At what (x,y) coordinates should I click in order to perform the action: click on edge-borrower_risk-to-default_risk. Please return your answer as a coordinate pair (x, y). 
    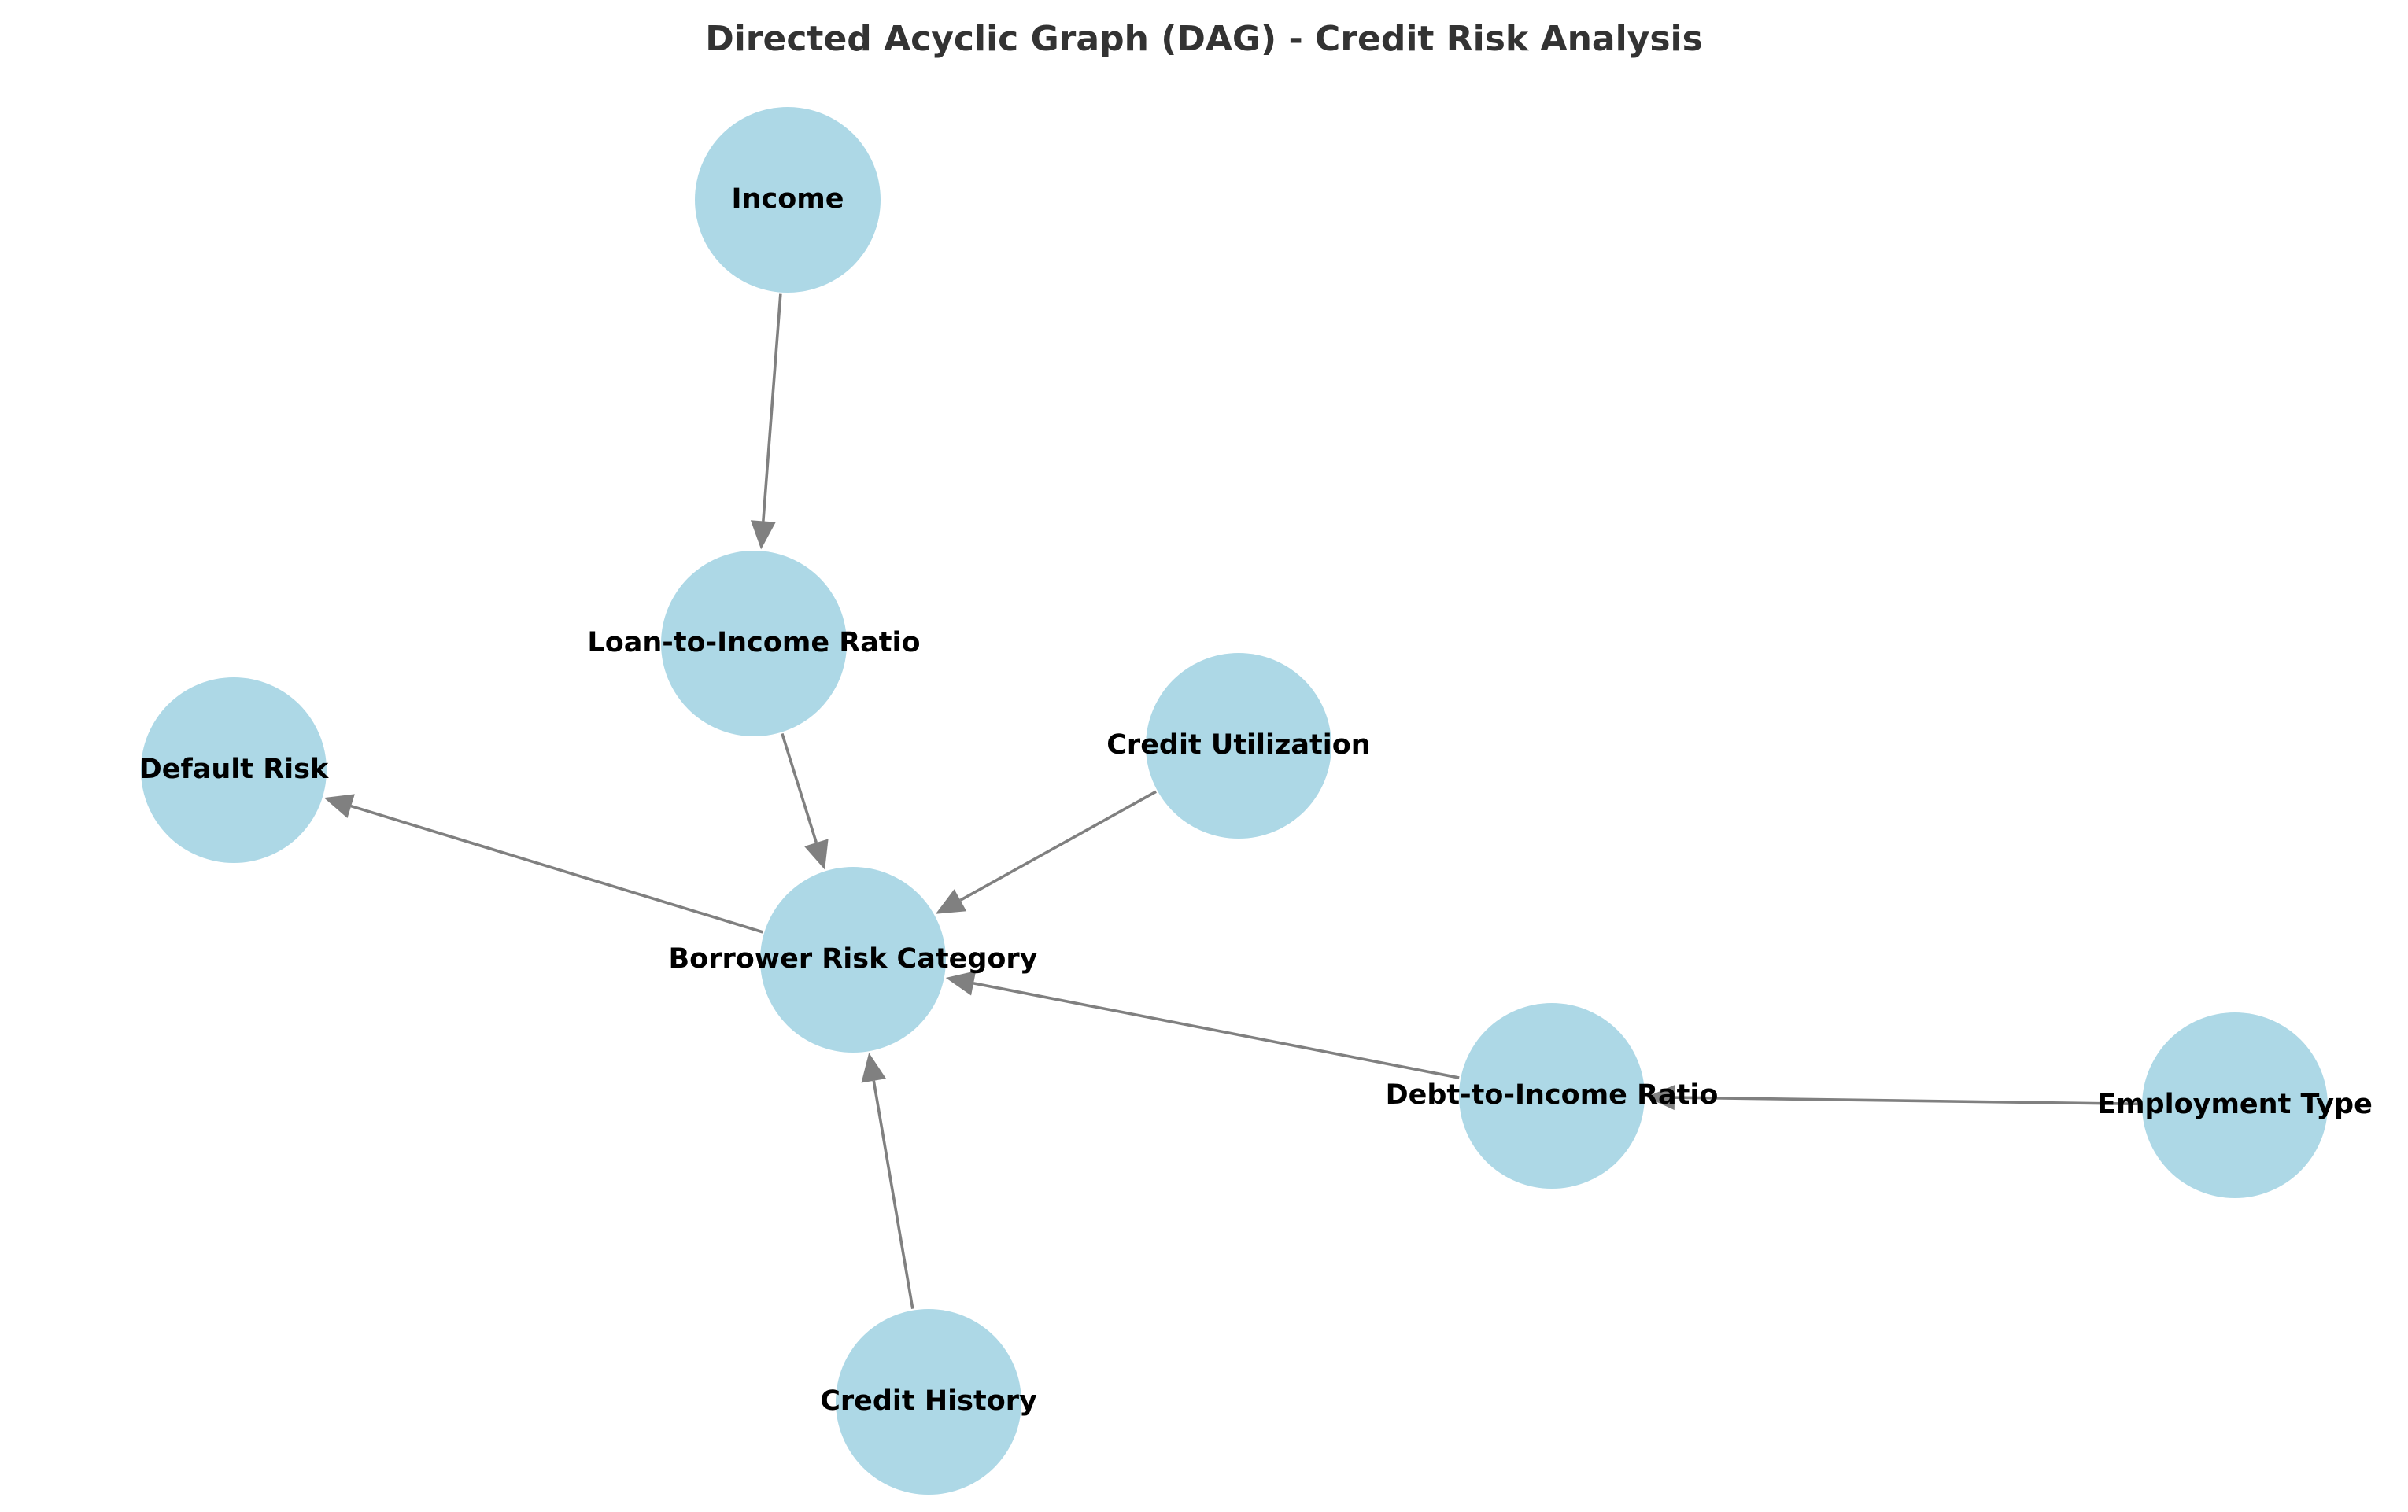
    Looking at the image, I should click on (543, 864).